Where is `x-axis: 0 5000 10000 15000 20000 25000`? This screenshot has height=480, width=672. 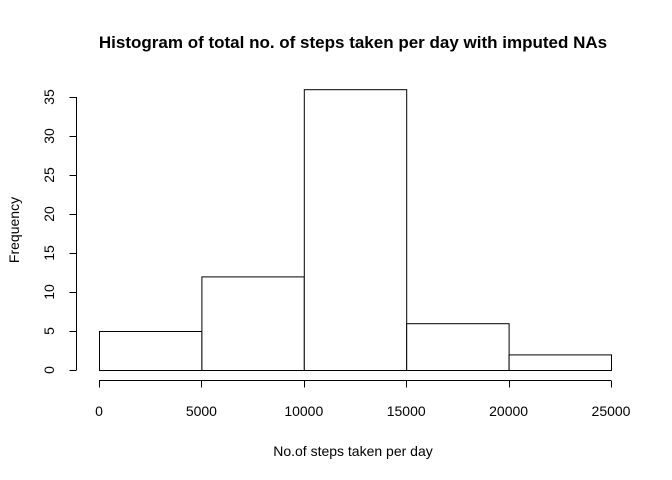
x-axis: 0 5000 10000 15000 20000 25000 is located at coordinates (363, 399).